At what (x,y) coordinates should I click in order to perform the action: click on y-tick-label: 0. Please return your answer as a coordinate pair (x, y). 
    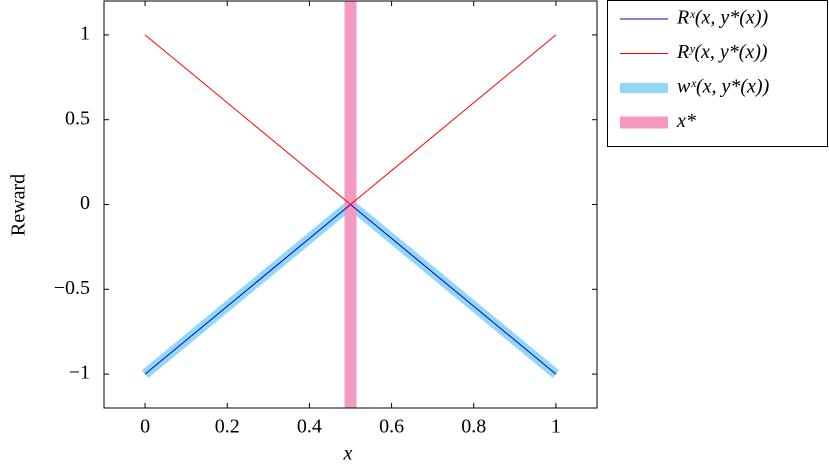
    Looking at the image, I should click on (85, 203).